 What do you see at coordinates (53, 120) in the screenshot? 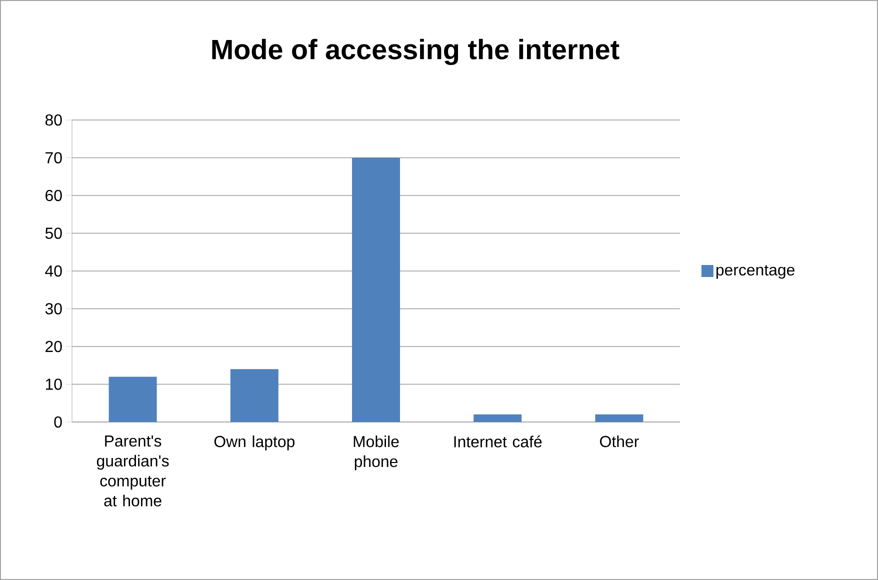
I see `y-tick-label: 80` at bounding box center [53, 120].